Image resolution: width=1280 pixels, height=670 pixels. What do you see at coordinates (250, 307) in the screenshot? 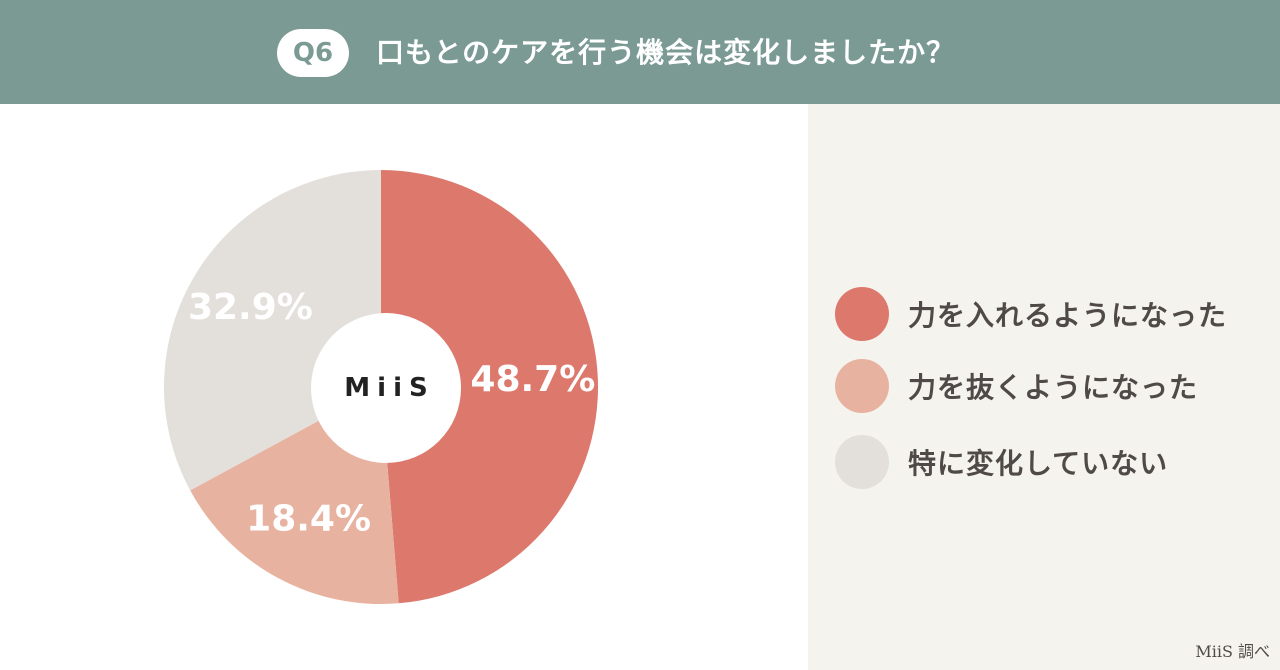
I see `pie-value-label-2: 32.9%` at bounding box center [250, 307].